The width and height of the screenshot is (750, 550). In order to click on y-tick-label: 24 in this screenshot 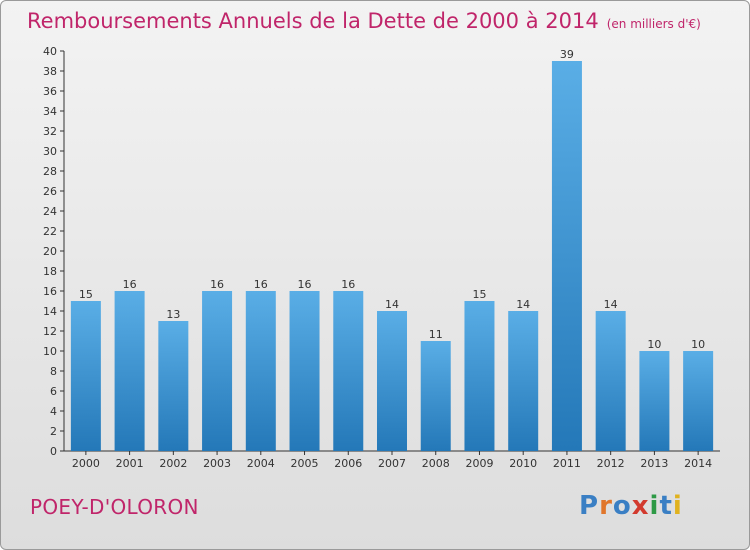, I will do `click(50, 211)`.